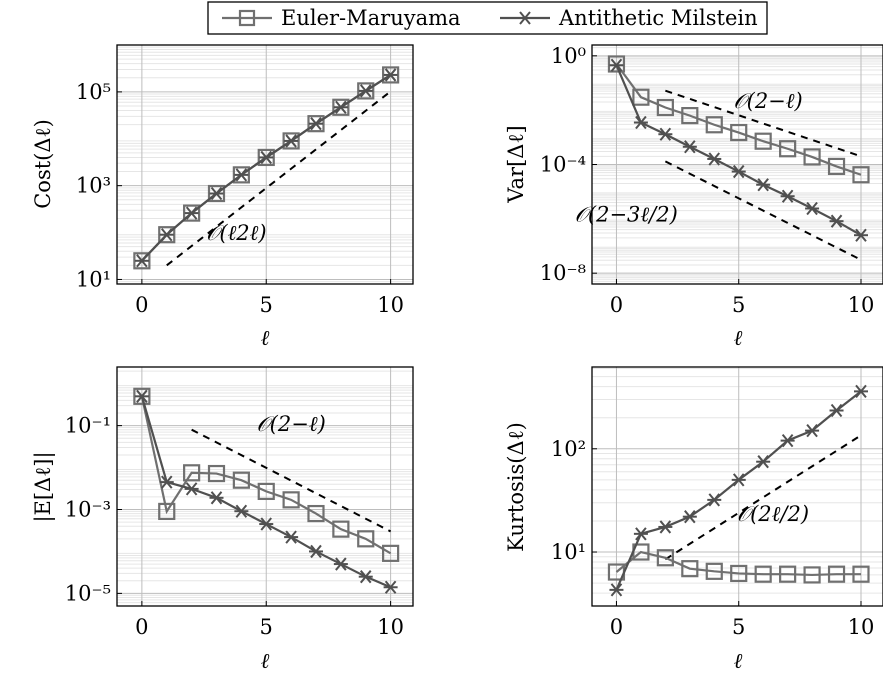 This screenshot has height=677, width=883. I want to click on grid-cost, so click(265, 164).